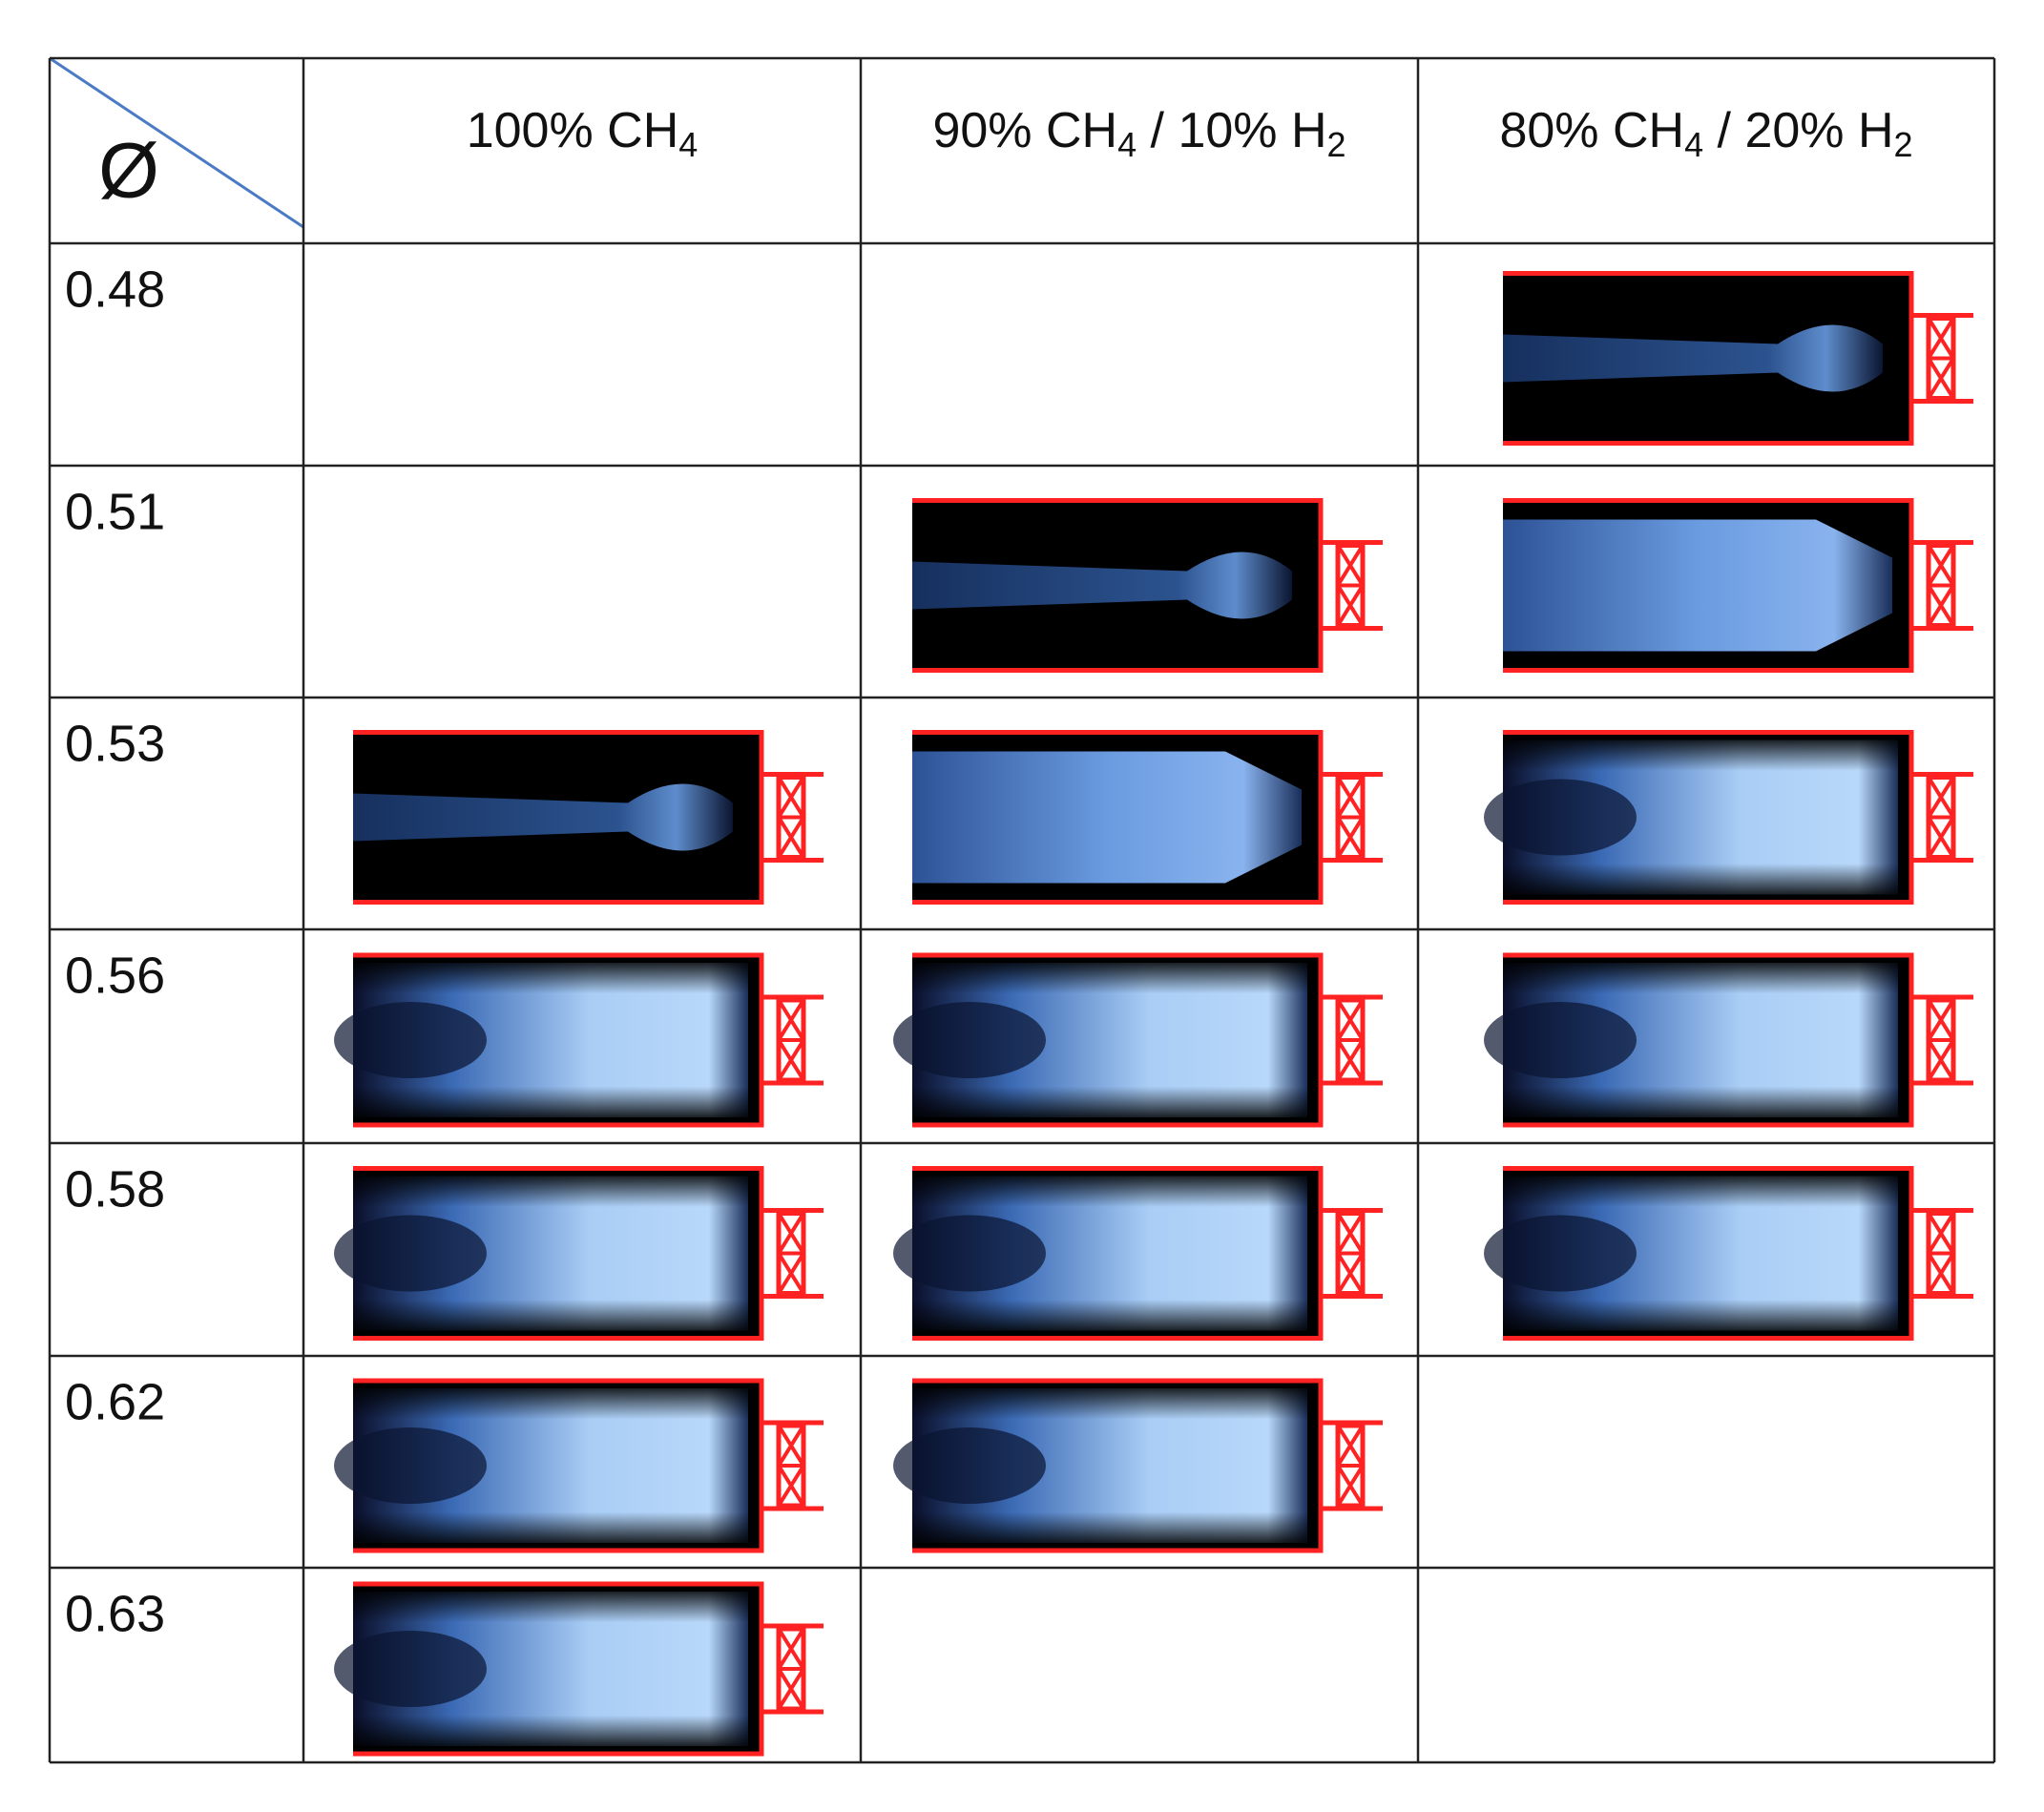  Describe the element at coordinates (1025, 130) in the screenshot. I see `header-text: 90% CH` at that location.